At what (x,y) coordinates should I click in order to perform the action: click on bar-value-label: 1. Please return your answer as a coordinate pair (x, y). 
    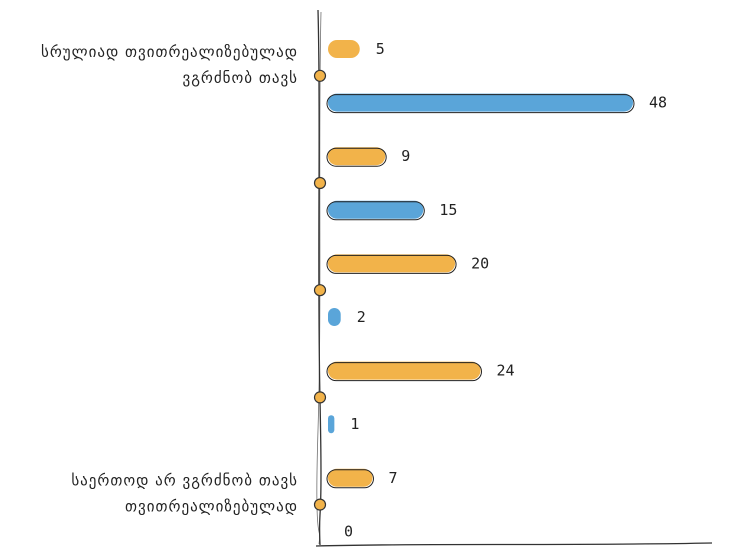
    Looking at the image, I should click on (354, 424).